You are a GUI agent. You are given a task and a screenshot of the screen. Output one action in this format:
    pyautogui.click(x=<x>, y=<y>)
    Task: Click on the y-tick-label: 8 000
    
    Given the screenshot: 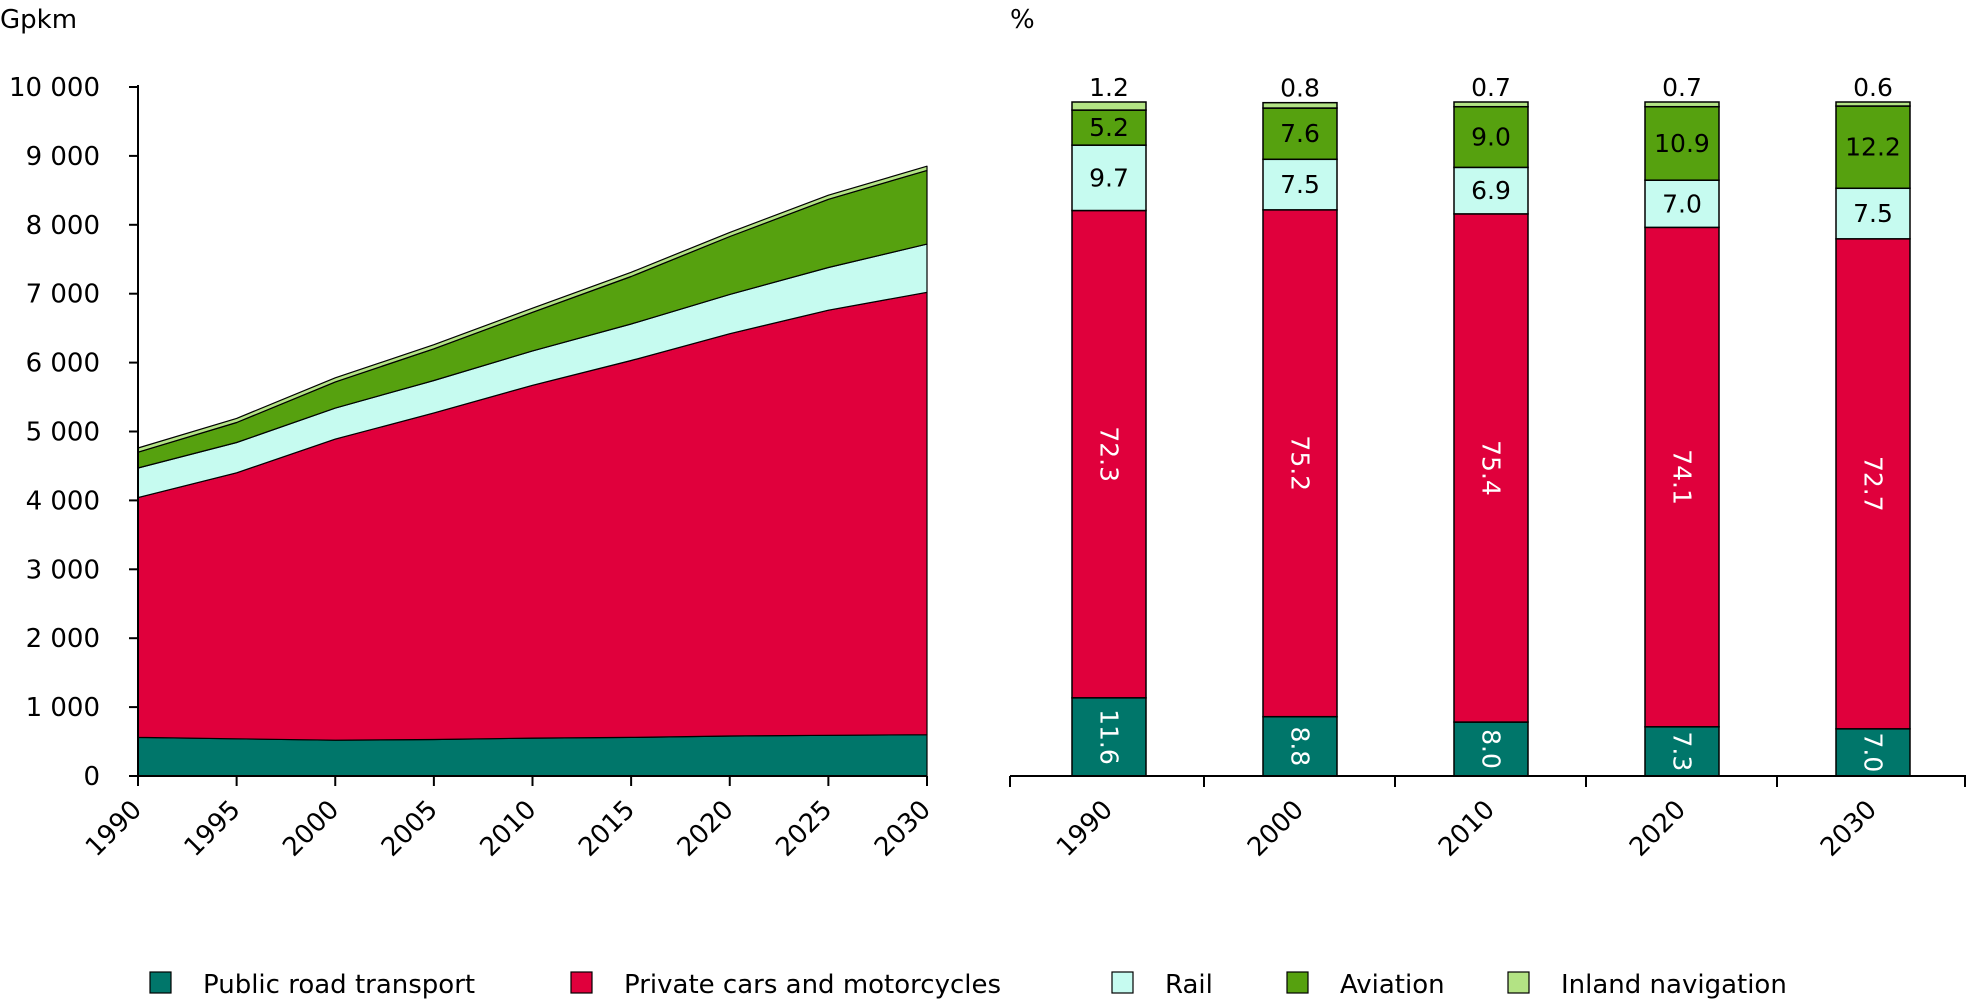 What is the action you would take?
    pyautogui.click(x=63, y=226)
    